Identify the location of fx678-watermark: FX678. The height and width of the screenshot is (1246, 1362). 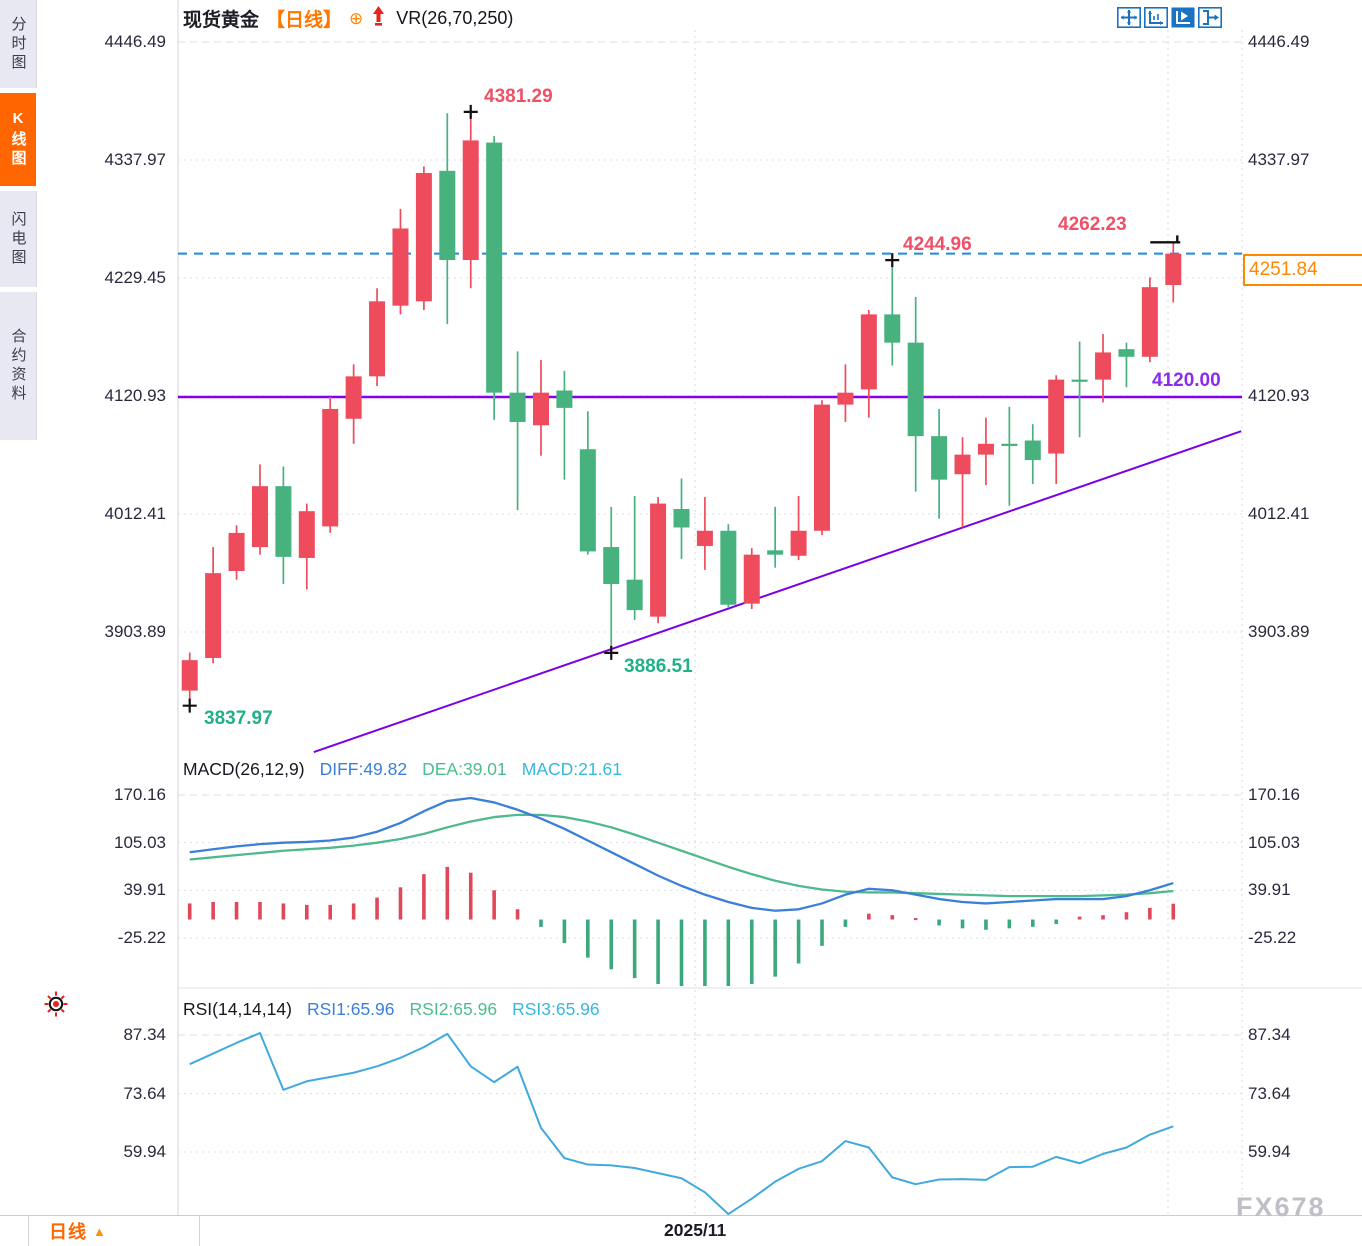
(1281, 1207).